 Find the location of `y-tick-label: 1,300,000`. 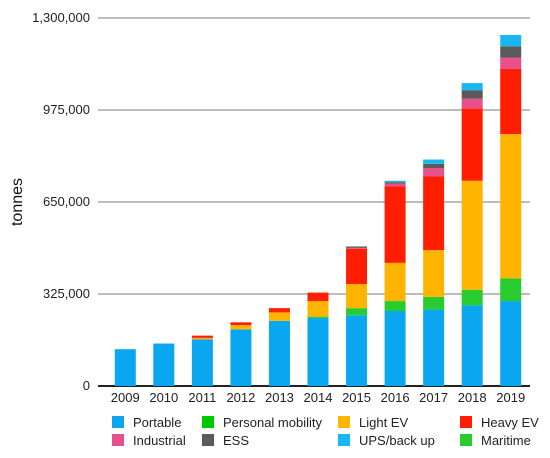

y-tick-label: 1,300,000 is located at coordinates (61, 17).